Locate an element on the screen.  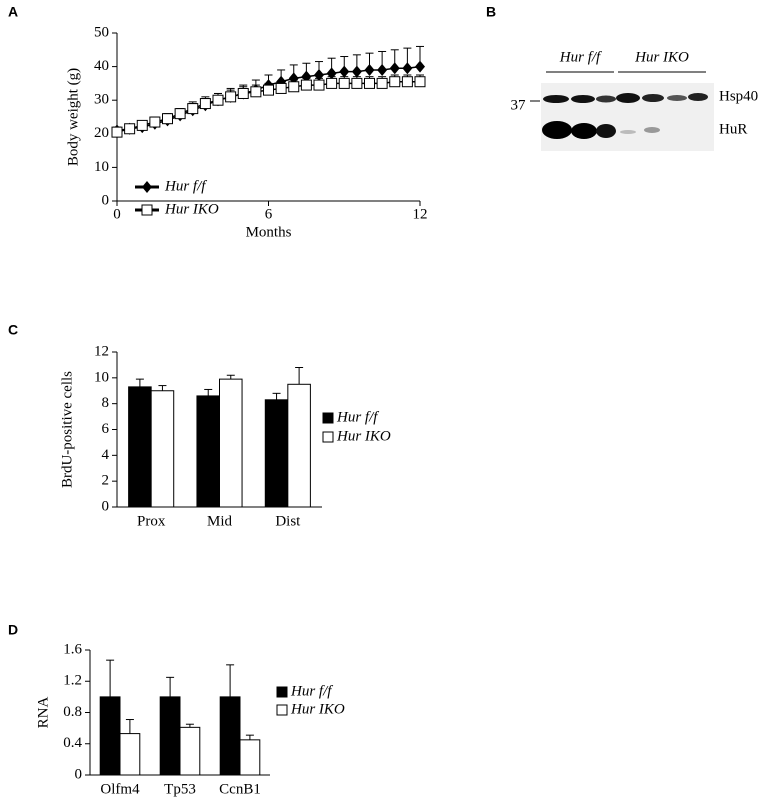
y-tick-label: 50 is located at coordinates (101, 32).